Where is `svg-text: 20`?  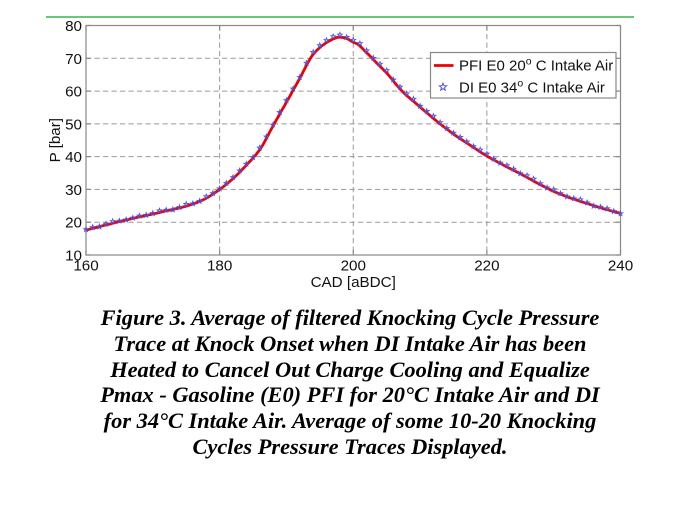
svg-text: 20 is located at coordinates (73, 223).